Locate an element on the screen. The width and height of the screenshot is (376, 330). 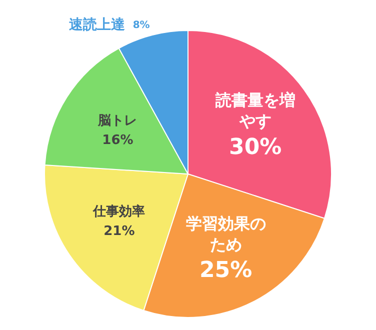
slice-label: 読書量を増やす is located at coordinates (255, 110).